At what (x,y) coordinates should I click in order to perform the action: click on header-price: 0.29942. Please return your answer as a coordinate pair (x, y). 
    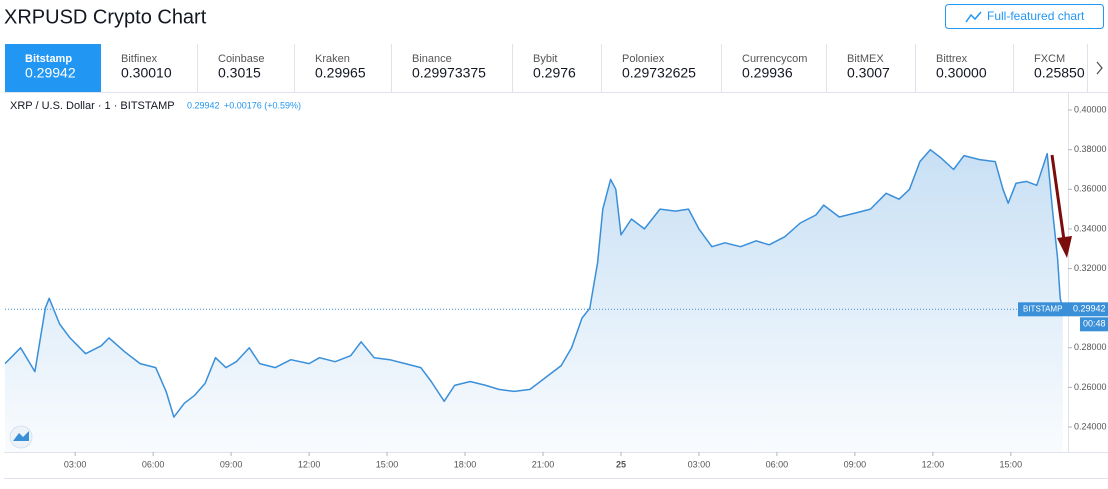
    Looking at the image, I should click on (203, 105).